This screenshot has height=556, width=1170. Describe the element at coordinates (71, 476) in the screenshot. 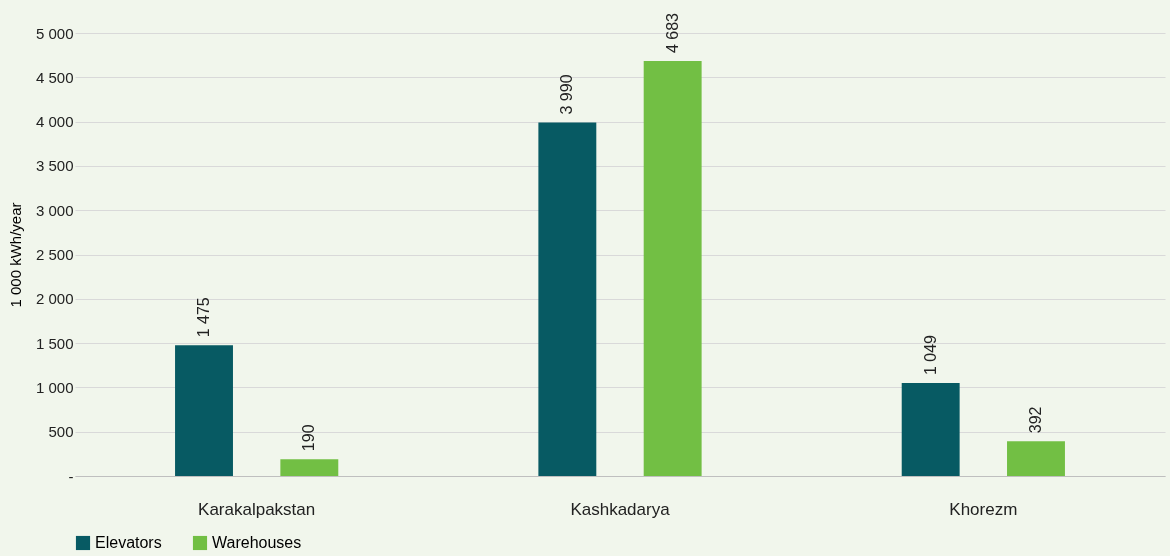

I see `y-tick-label: -` at that location.